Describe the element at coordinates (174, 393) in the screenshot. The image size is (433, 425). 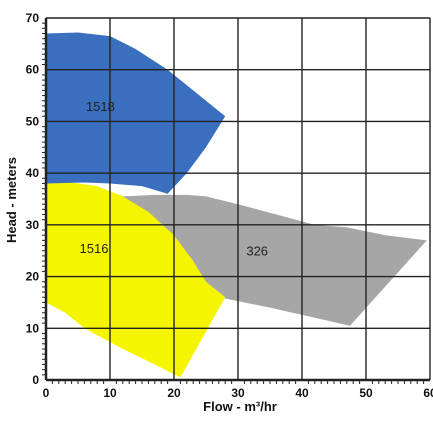
I see `x-tick-label: 20` at that location.